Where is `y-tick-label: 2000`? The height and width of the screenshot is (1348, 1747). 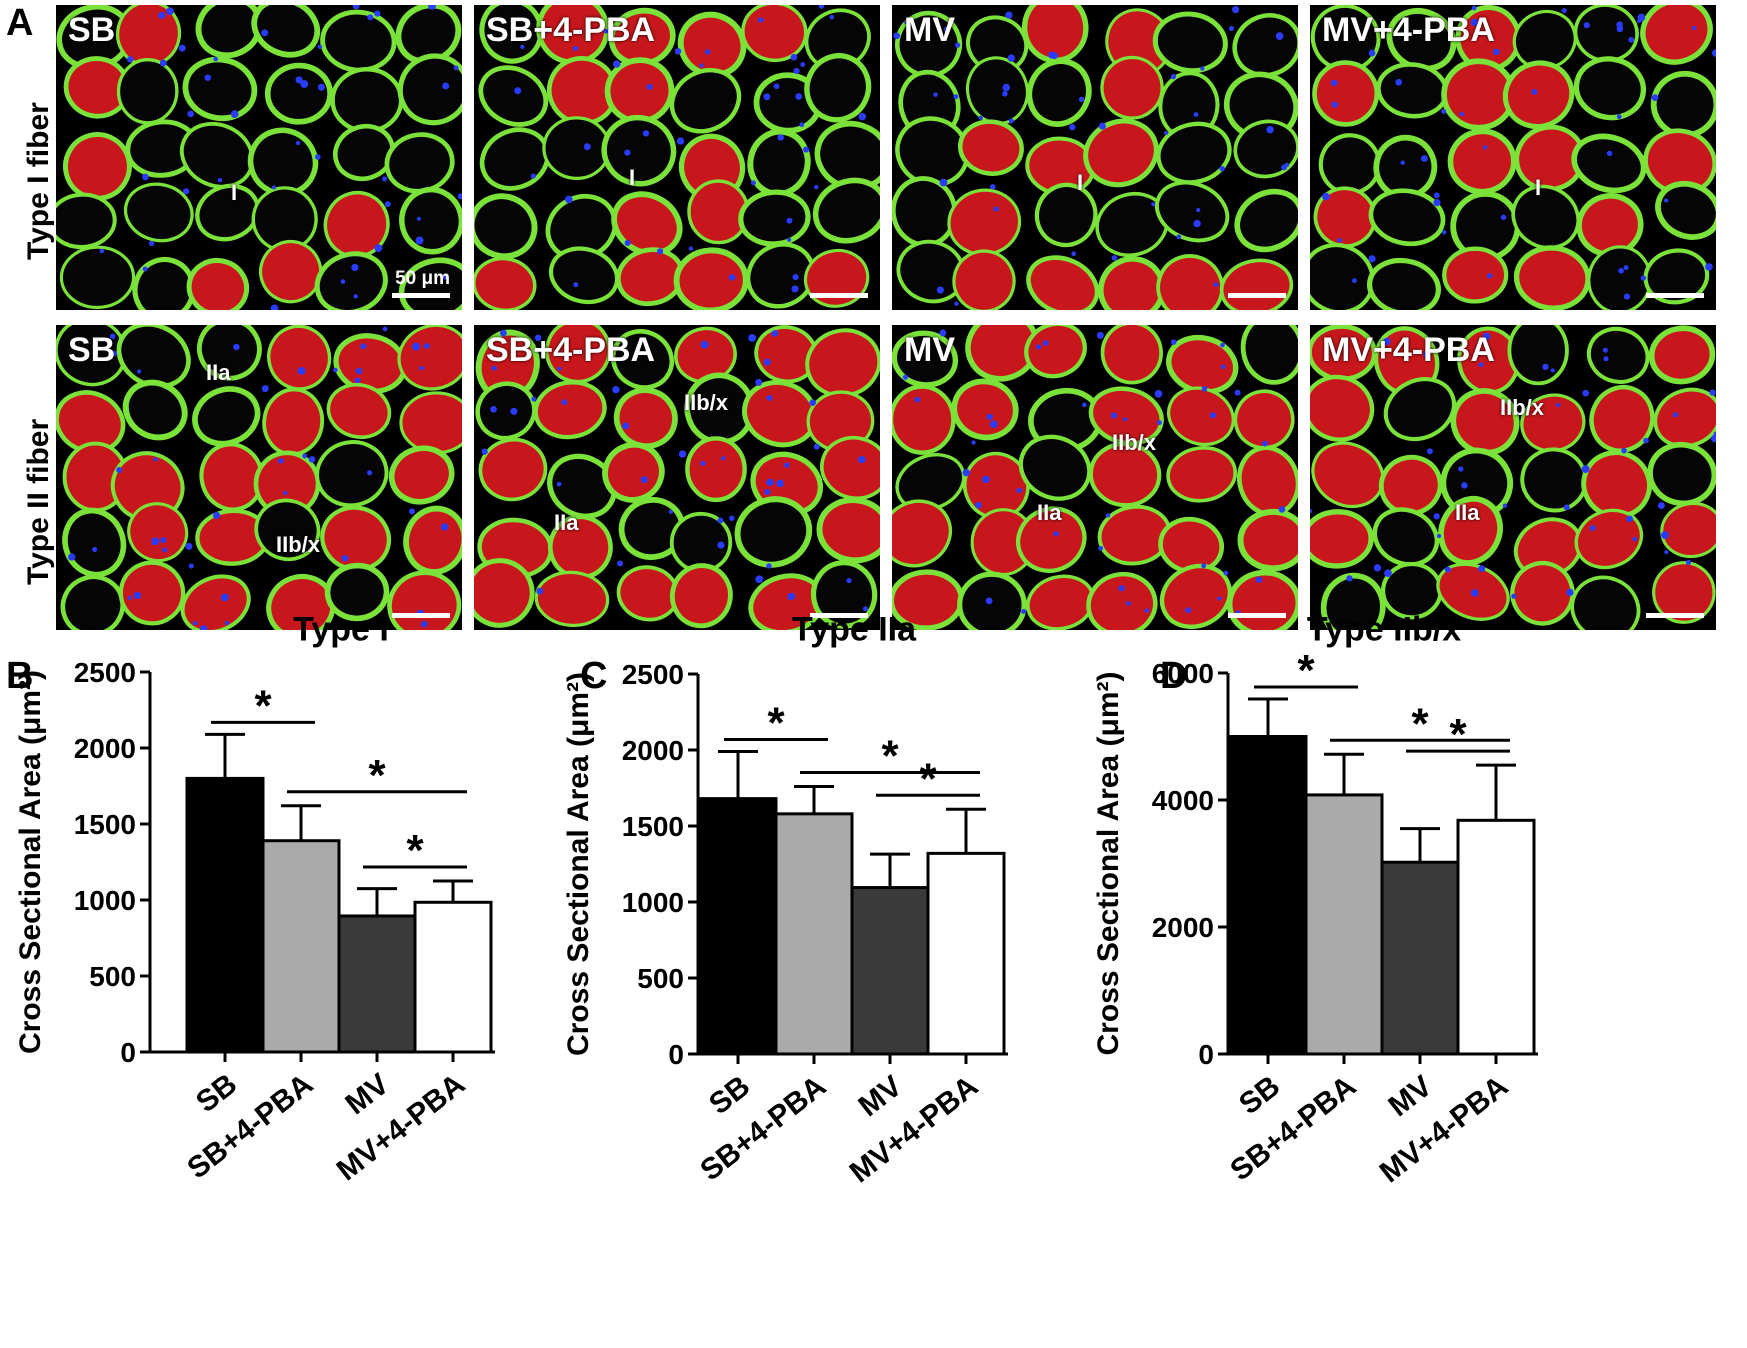 y-tick-label: 2000 is located at coordinates (653, 750).